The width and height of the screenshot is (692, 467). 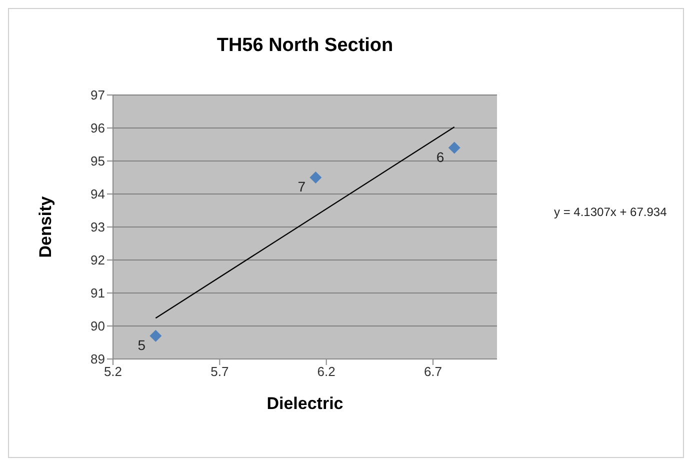 What do you see at coordinates (97, 359) in the screenshot?
I see `y-tick-label: 89` at bounding box center [97, 359].